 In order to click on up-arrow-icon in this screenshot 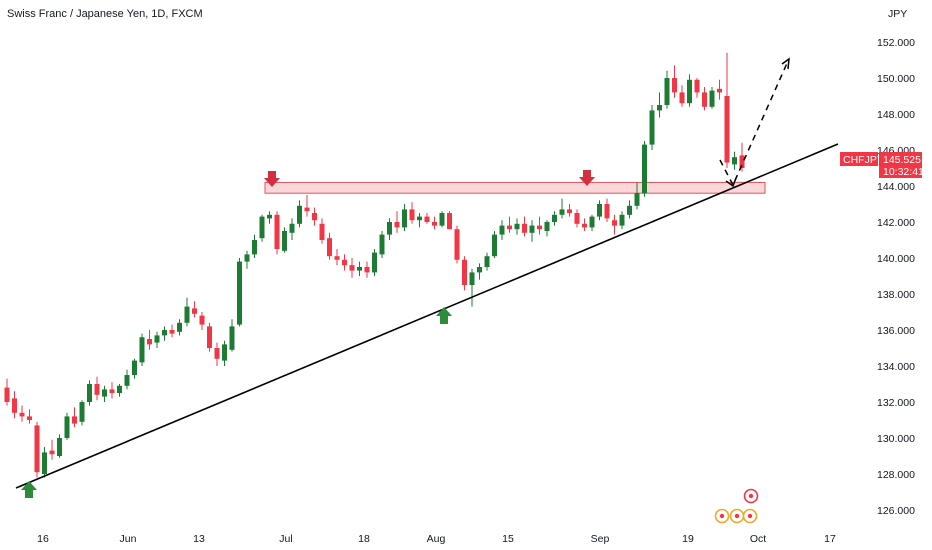, I will do `click(29, 489)`.